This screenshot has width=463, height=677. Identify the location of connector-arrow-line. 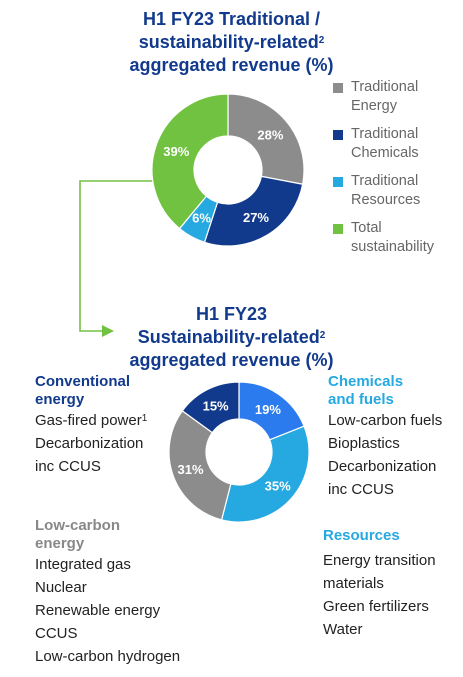
(123, 256).